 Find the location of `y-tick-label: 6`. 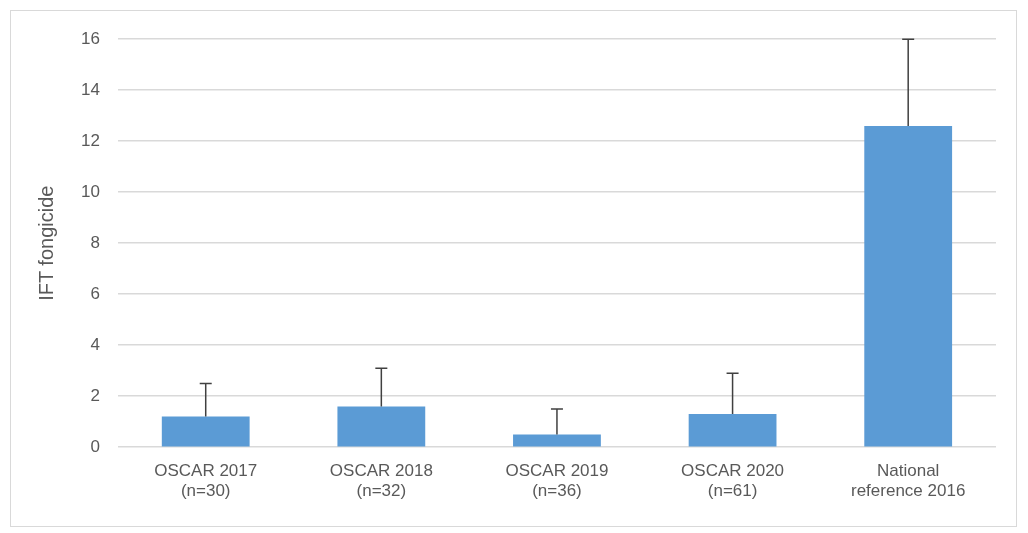

y-tick-label: 6 is located at coordinates (95, 293).